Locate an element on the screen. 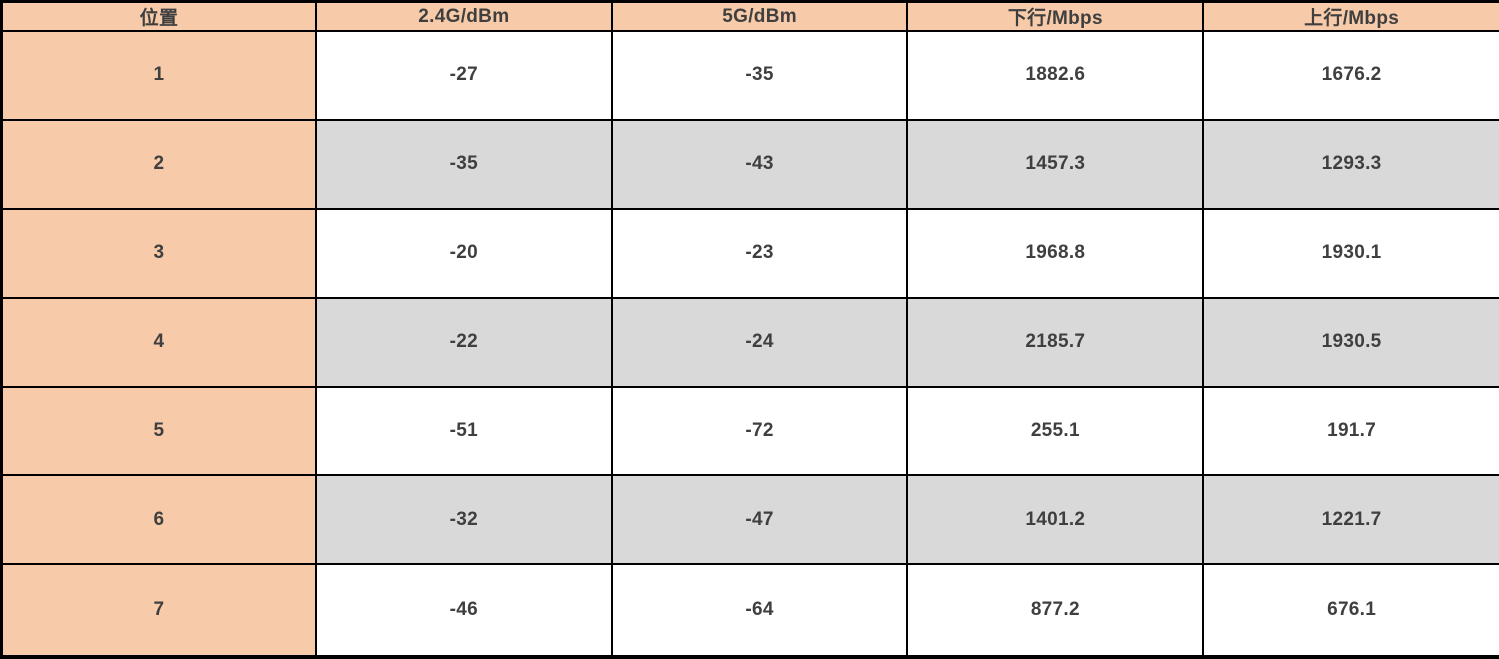 The height and width of the screenshot is (659, 1499). table-cell: 1930.1 is located at coordinates (1350, 253).